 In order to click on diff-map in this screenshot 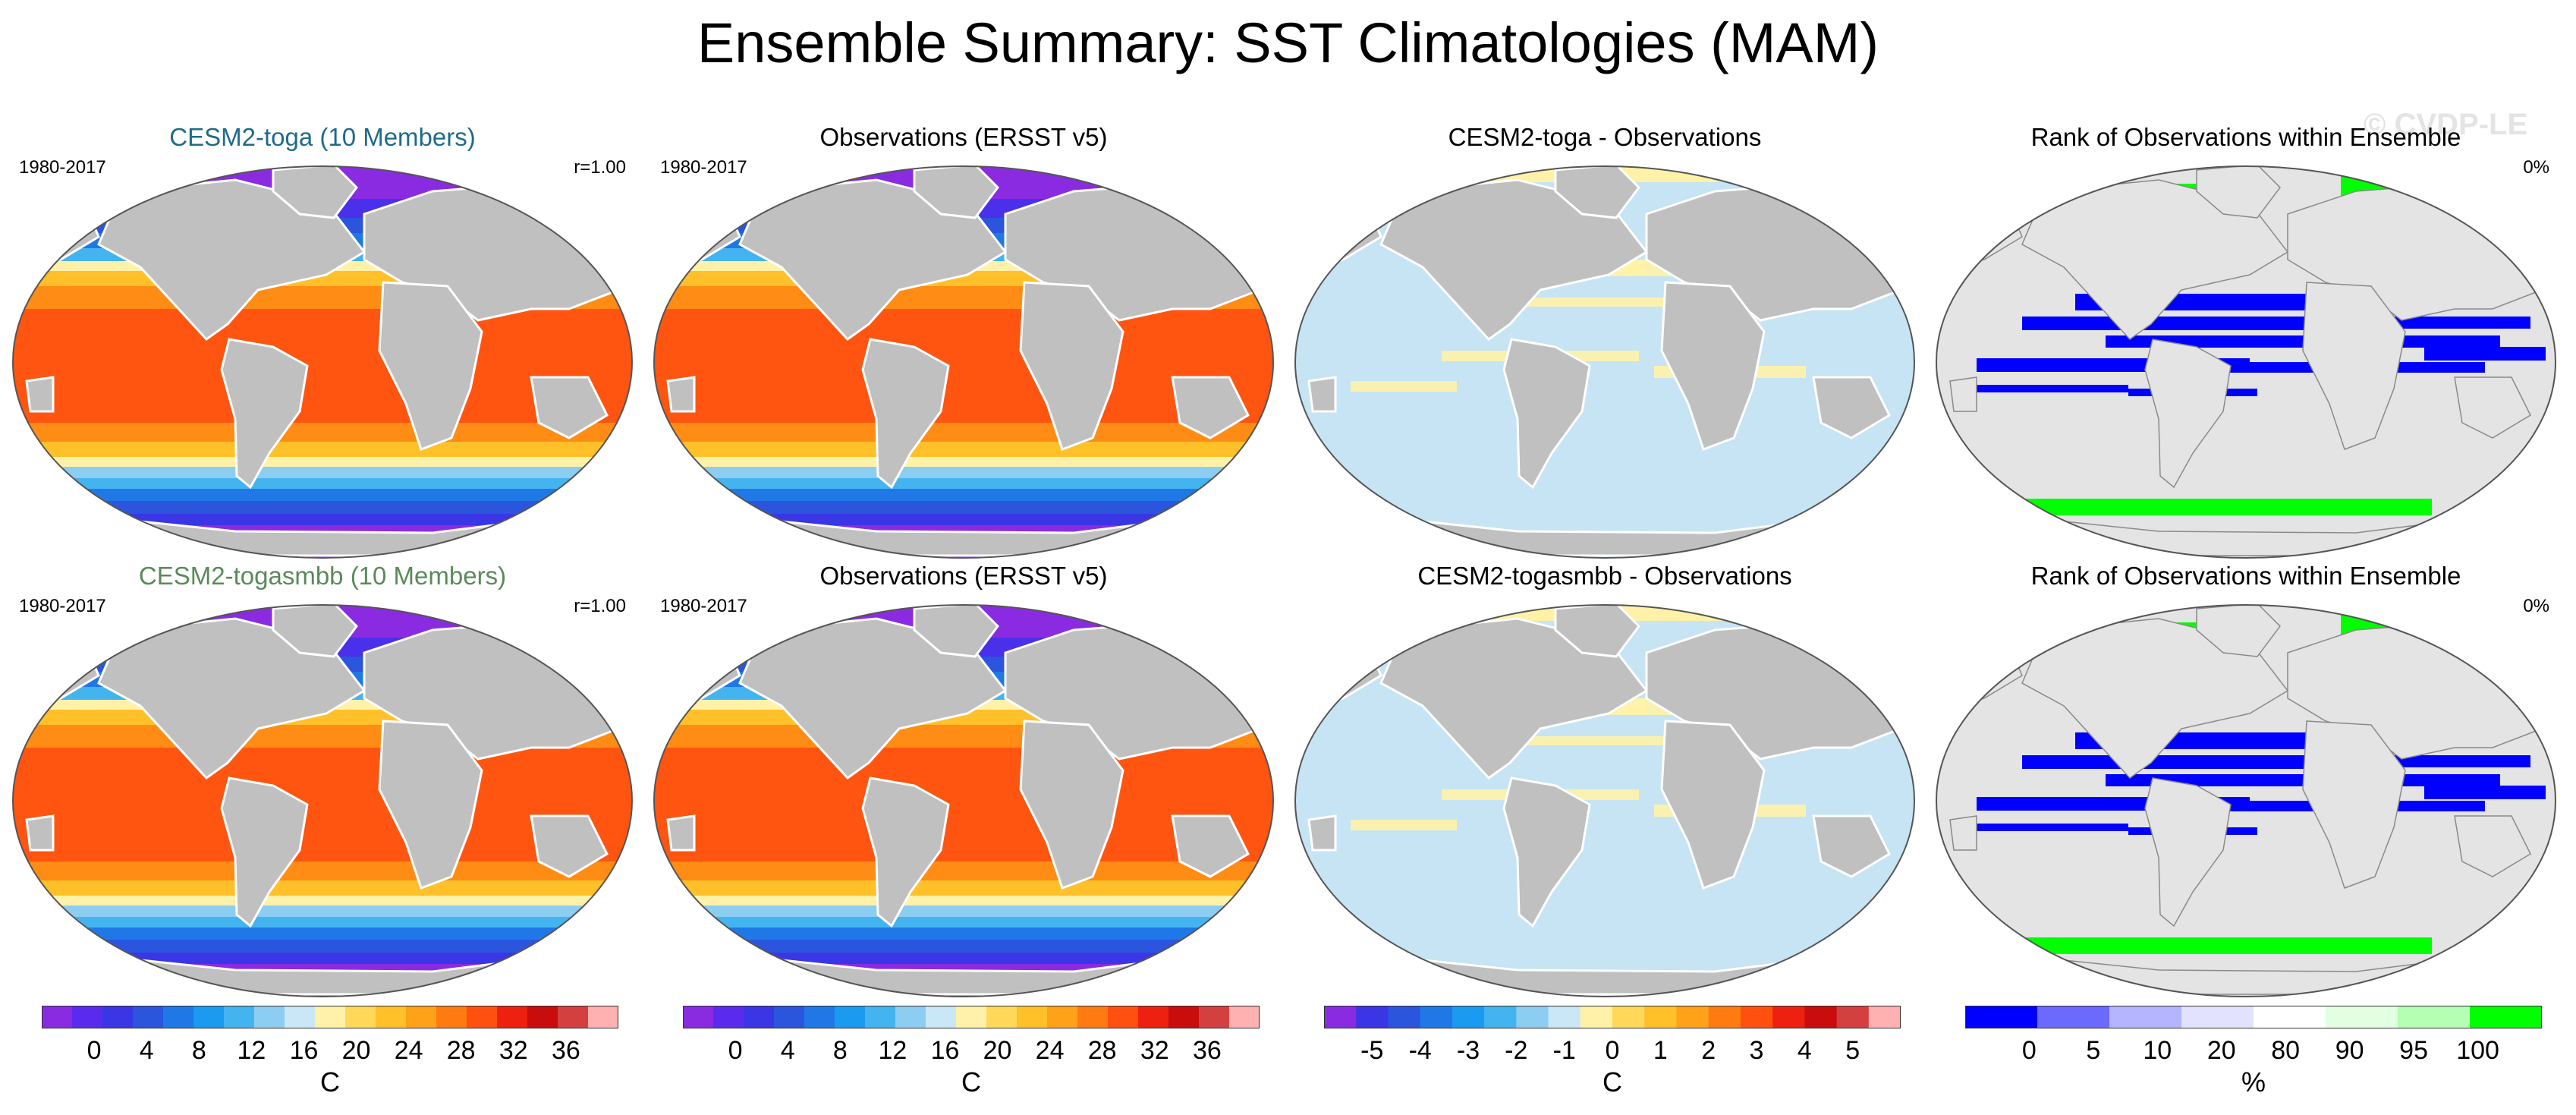, I will do `click(1604, 800)`.